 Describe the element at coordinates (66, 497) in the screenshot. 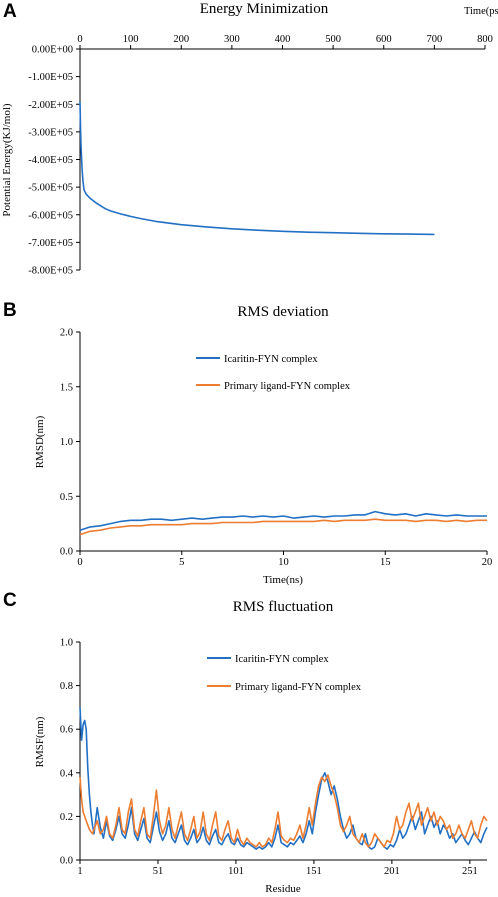

I see `panel-b-y-tick-label: 0.5` at that location.